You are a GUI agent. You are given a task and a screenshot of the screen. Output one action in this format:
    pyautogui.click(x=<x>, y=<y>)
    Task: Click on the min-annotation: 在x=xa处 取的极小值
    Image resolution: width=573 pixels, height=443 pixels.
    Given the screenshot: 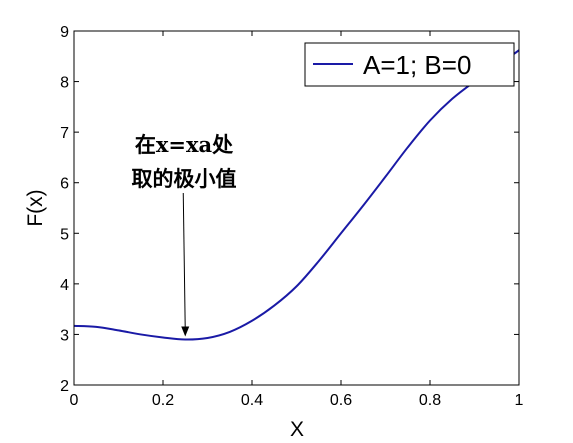 What is the action you would take?
    pyautogui.click(x=184, y=234)
    